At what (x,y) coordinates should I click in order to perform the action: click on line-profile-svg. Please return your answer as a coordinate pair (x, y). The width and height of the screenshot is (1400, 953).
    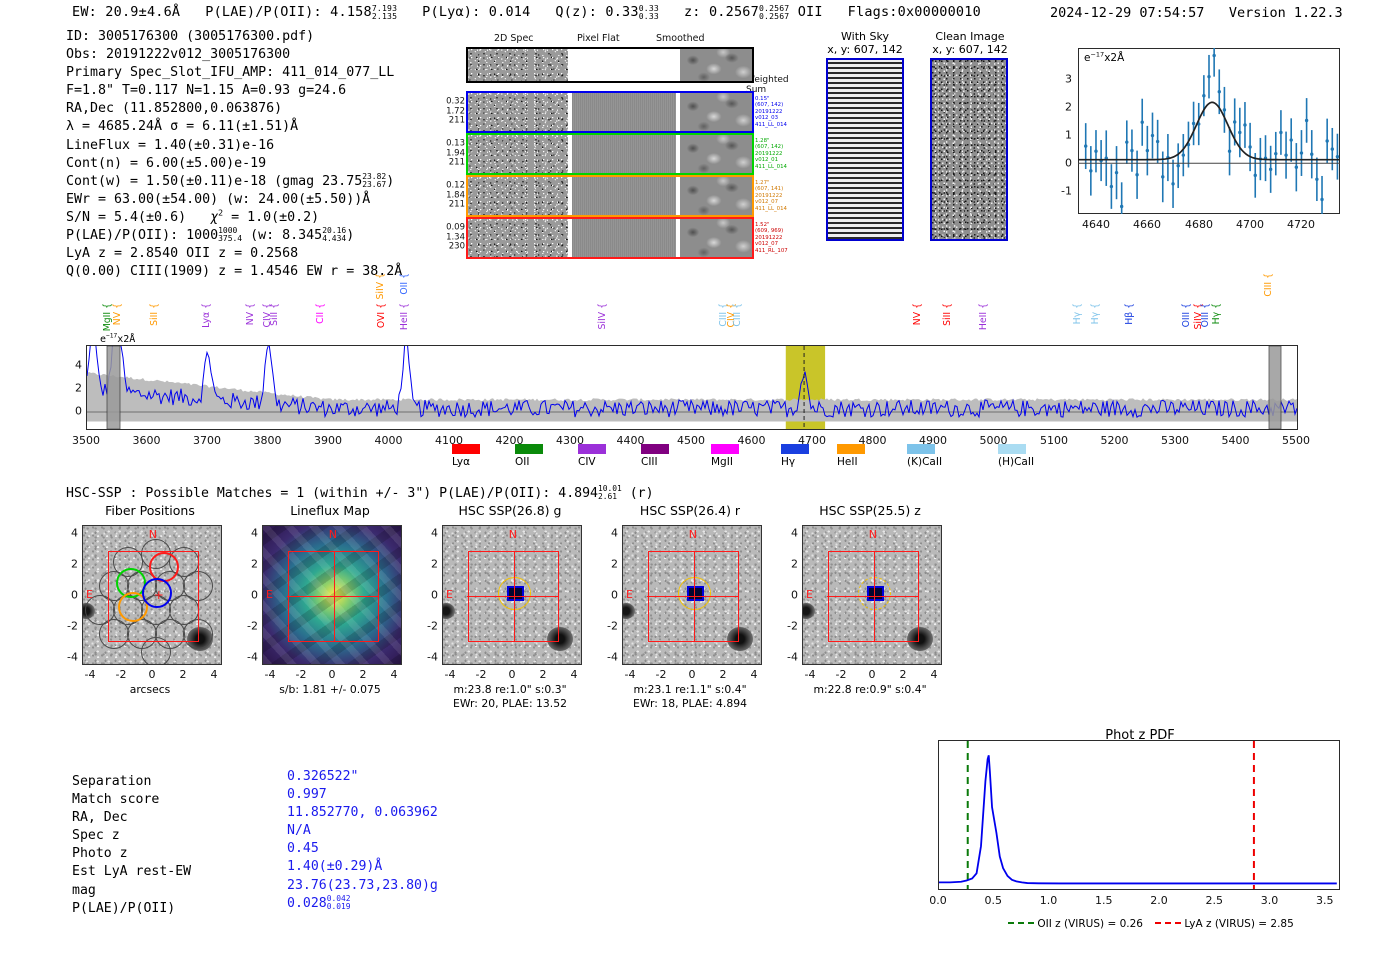
    Looking at the image, I should click on (1209, 131).